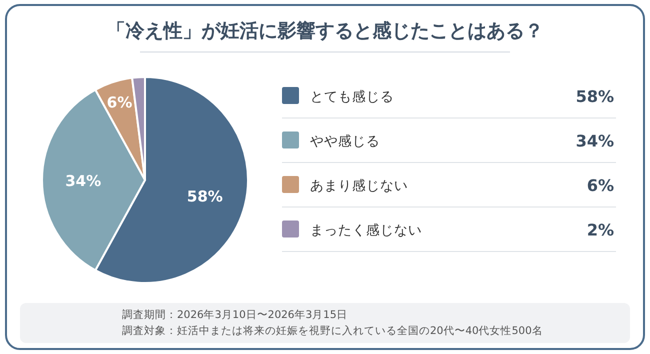  I want to click on data-label: 6%, so click(119, 103).